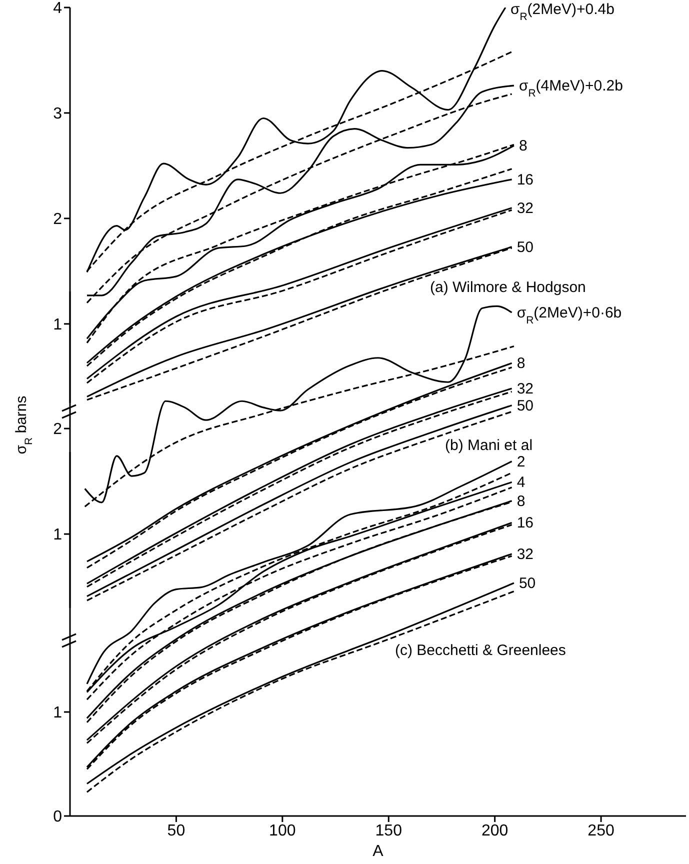 Image resolution: width=689 pixels, height=864 pixels. Describe the element at coordinates (480, 650) in the screenshot. I see `annotation: (c) Becchetti & Greenlees` at that location.